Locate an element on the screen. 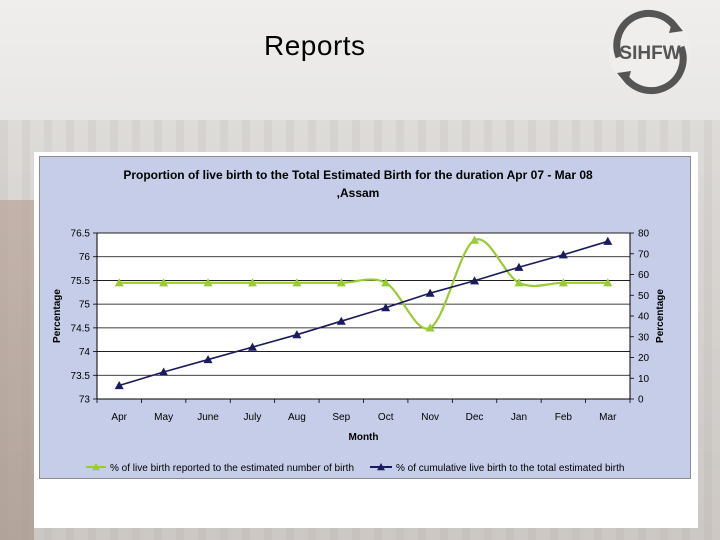 The height and width of the screenshot is (540, 720). sihfw-logo: SIHFW is located at coordinates (650, 52).